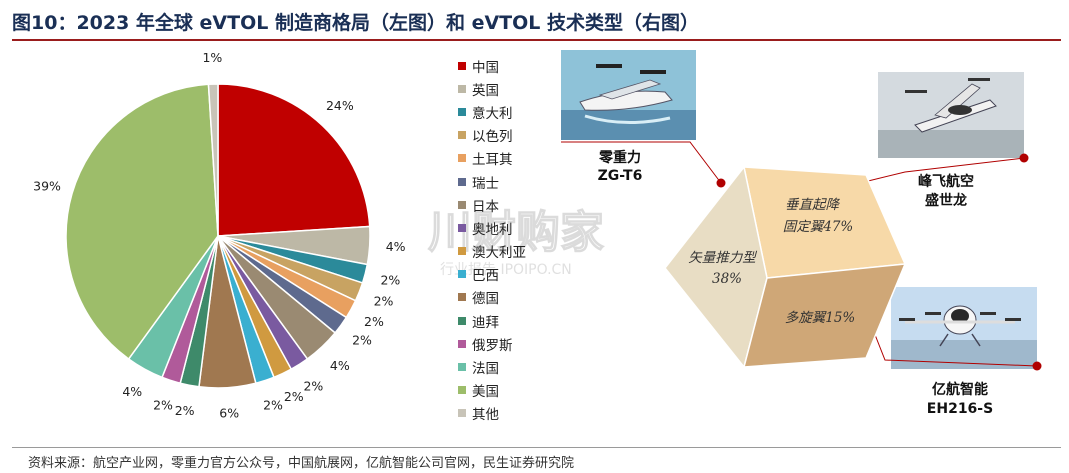 The width and height of the screenshot is (1069, 473). I want to click on legend-item: 澳大利亚, so click(513, 251).